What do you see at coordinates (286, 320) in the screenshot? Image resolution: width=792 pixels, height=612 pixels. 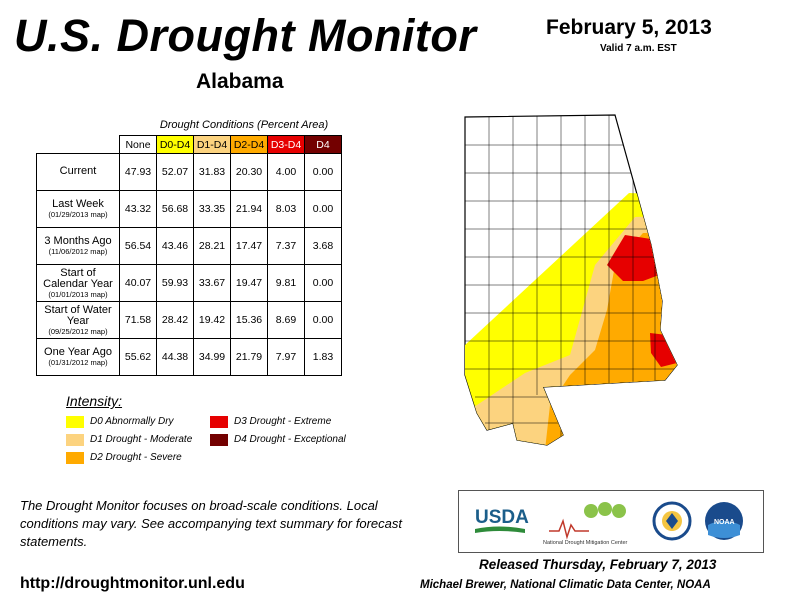 I see `table-cell: 8.69` at bounding box center [286, 320].